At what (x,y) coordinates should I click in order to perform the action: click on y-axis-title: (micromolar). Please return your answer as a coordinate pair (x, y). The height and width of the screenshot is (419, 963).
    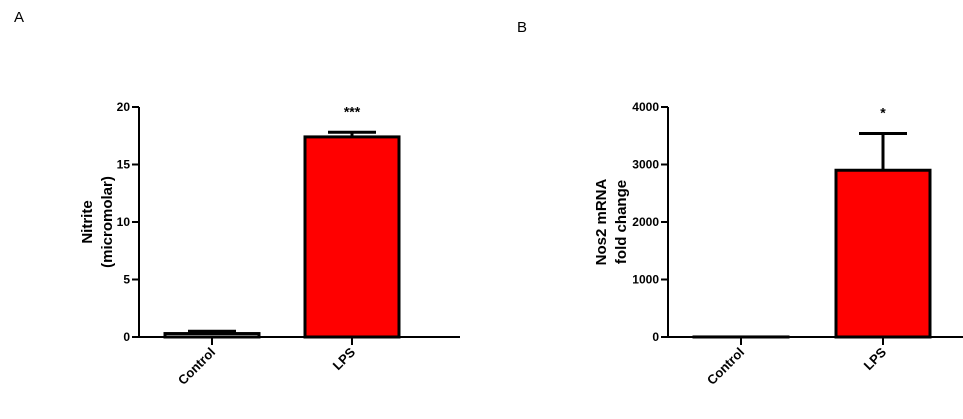
    Looking at the image, I should click on (107, 222).